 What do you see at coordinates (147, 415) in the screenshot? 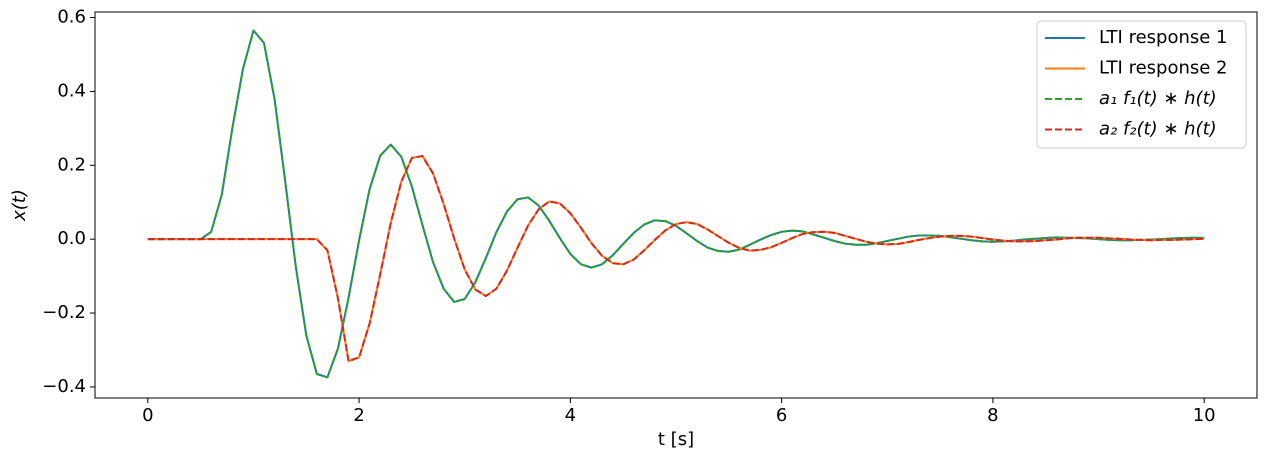
I see `x-tick-label: 0` at bounding box center [147, 415].